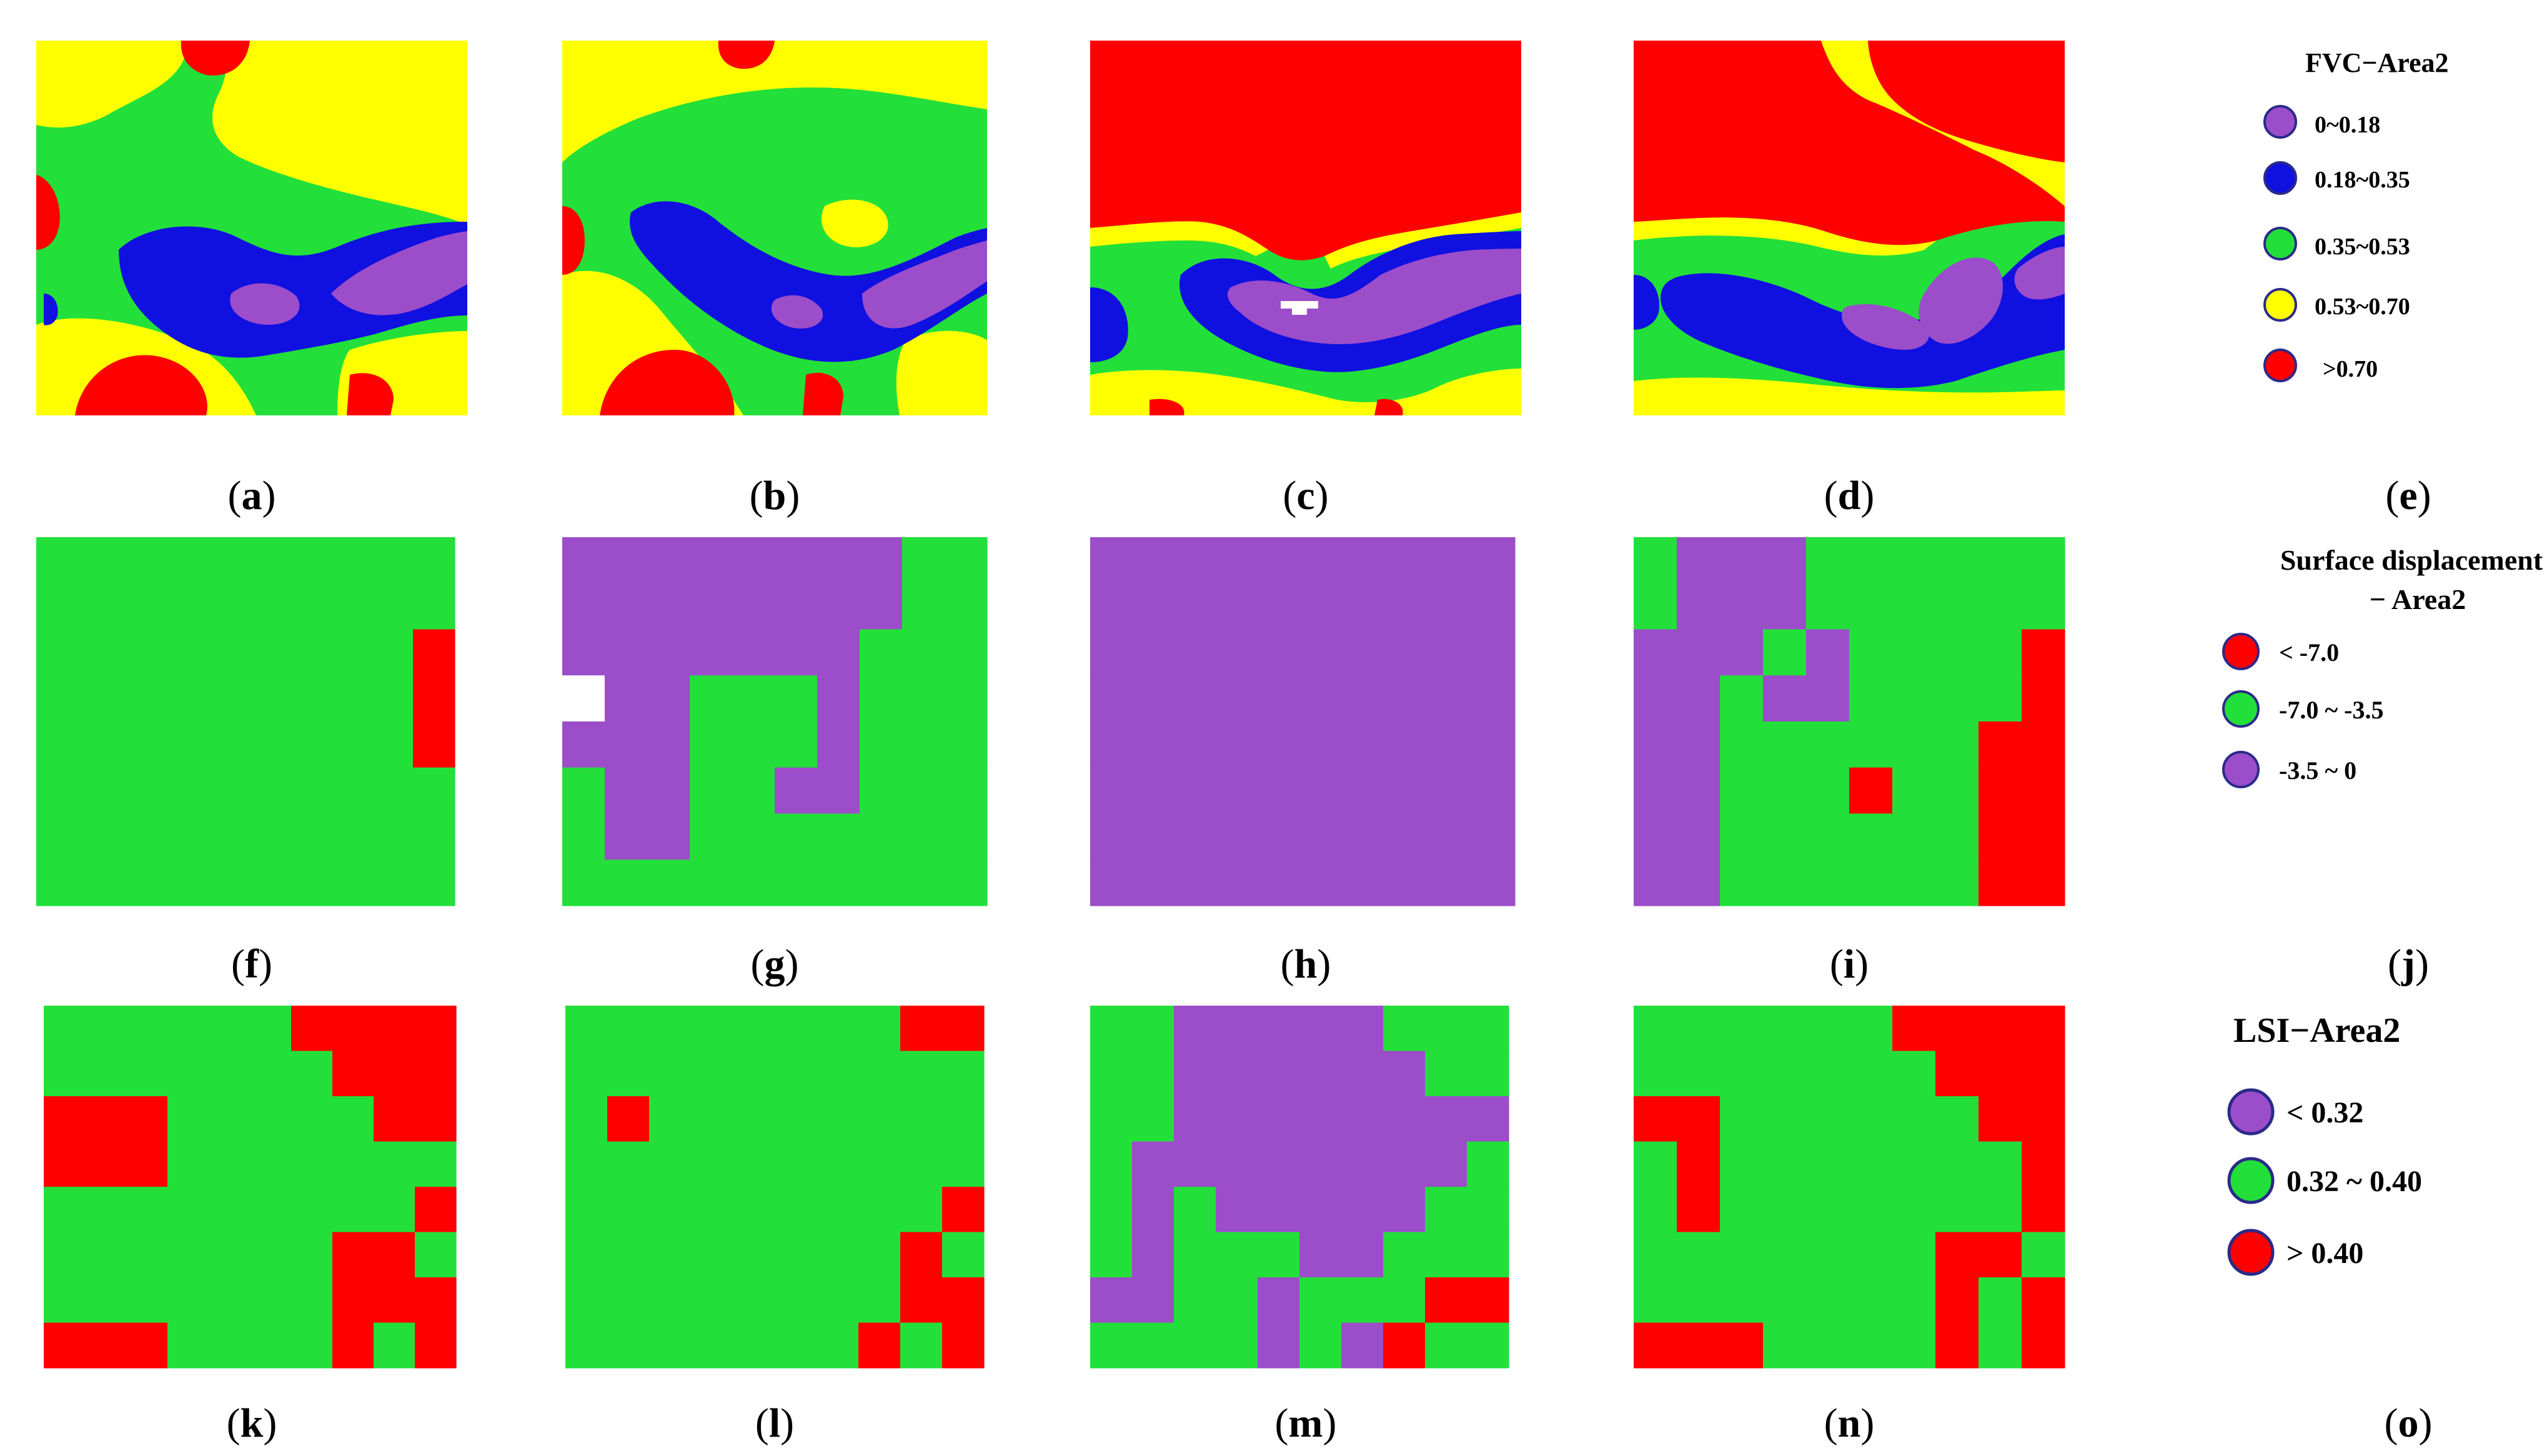 This screenshot has width=2547, height=1456. I want to click on legend-lsi-label-1: 0.32 ~ 0.40, so click(2354, 1182).